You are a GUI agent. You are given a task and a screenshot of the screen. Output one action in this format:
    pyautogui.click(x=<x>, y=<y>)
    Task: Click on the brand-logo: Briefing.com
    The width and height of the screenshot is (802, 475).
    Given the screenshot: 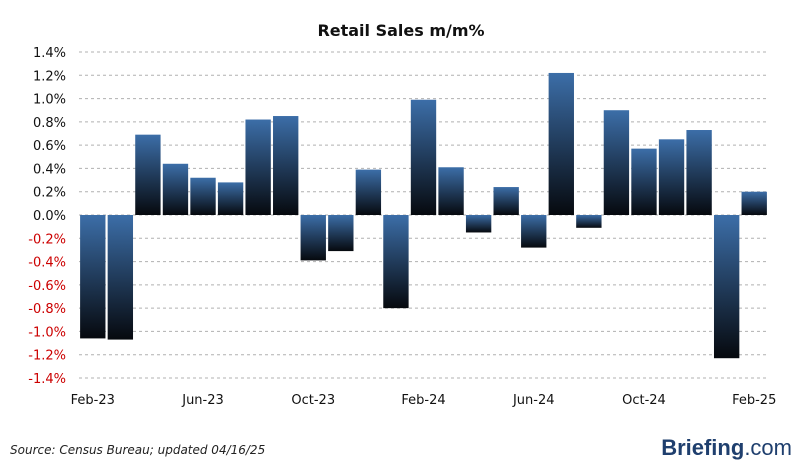 What is the action you would take?
    pyautogui.click(x=726, y=448)
    